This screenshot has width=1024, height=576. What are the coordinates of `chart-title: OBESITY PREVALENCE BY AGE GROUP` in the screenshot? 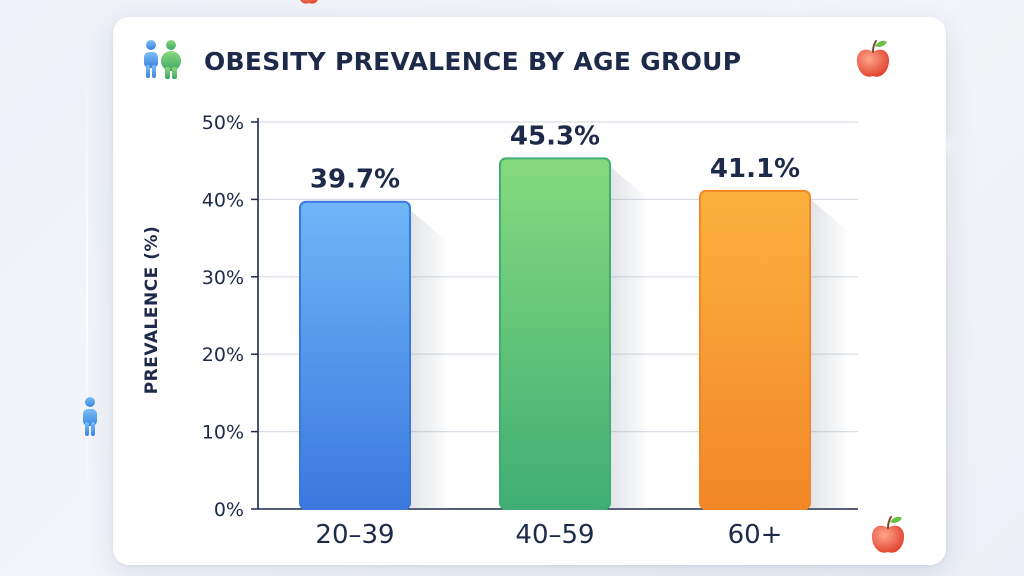 It's located at (473, 61).